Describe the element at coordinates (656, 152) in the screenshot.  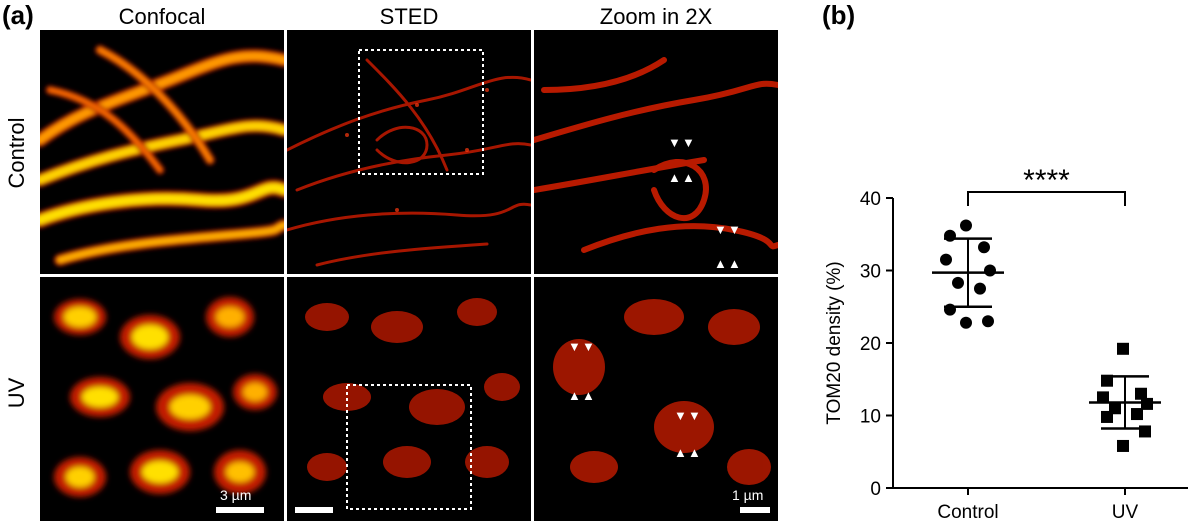
I see `micrograph-control-zoom: ▼ ▼ ▲ ▲ ▼ ▼ ▲ ▲` at that location.